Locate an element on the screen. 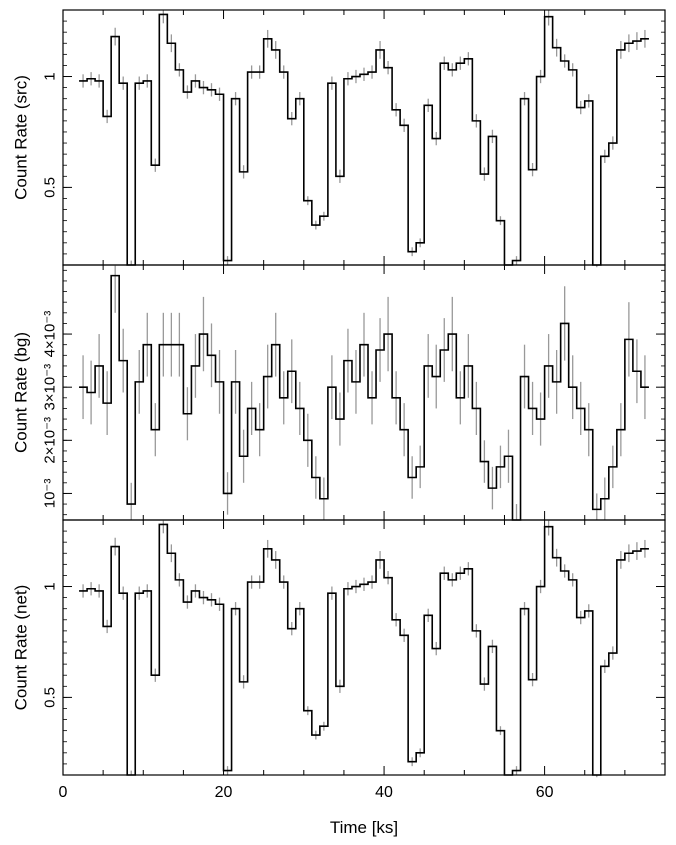 This screenshot has width=676, height=845. y-tick-label: 4×10⁻³ is located at coordinates (50, 334).